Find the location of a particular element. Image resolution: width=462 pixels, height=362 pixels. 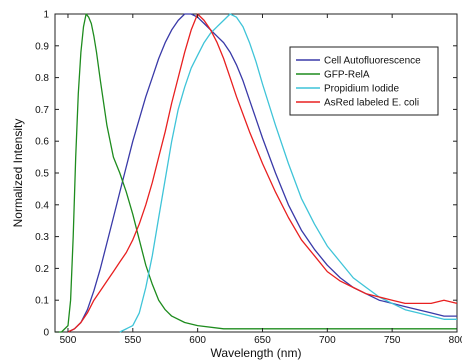

y-tick-label: 0.5 is located at coordinates (42, 174).